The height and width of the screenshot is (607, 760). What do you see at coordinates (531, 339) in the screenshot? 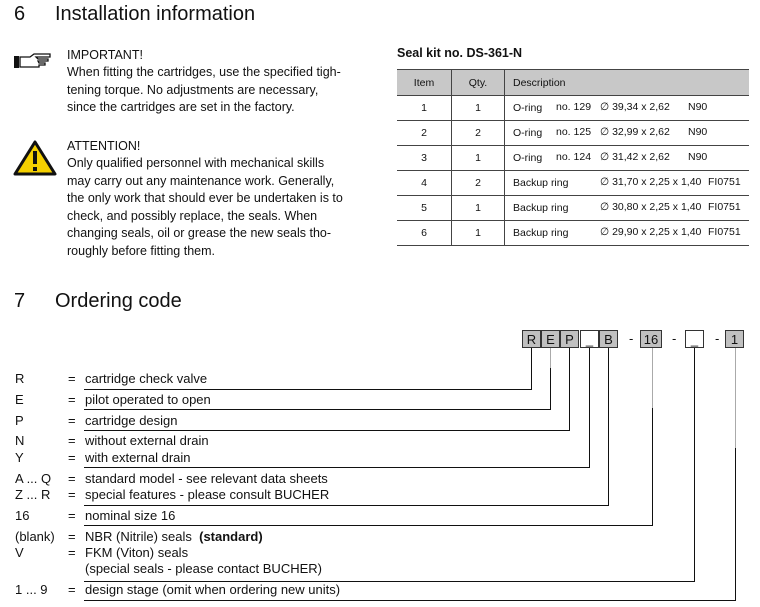
I see `code-box-0: R` at bounding box center [531, 339].